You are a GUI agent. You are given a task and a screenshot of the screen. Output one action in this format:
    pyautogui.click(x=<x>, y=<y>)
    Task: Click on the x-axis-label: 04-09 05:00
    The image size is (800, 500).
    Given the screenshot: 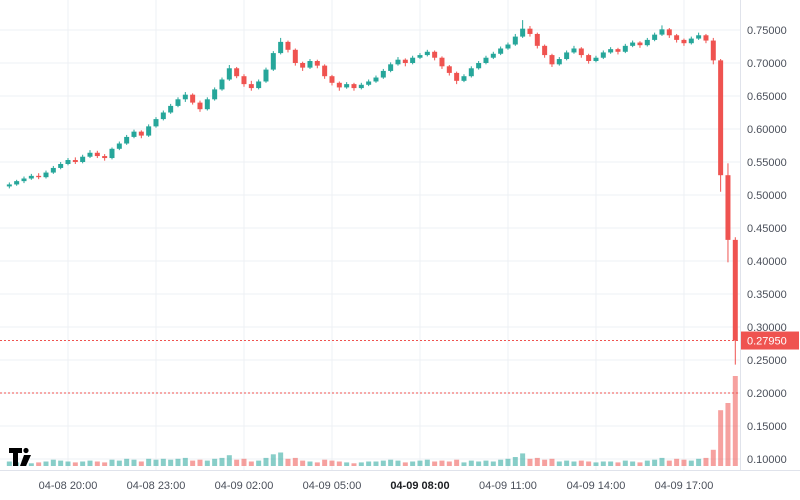 What is the action you would take?
    pyautogui.click(x=332, y=486)
    